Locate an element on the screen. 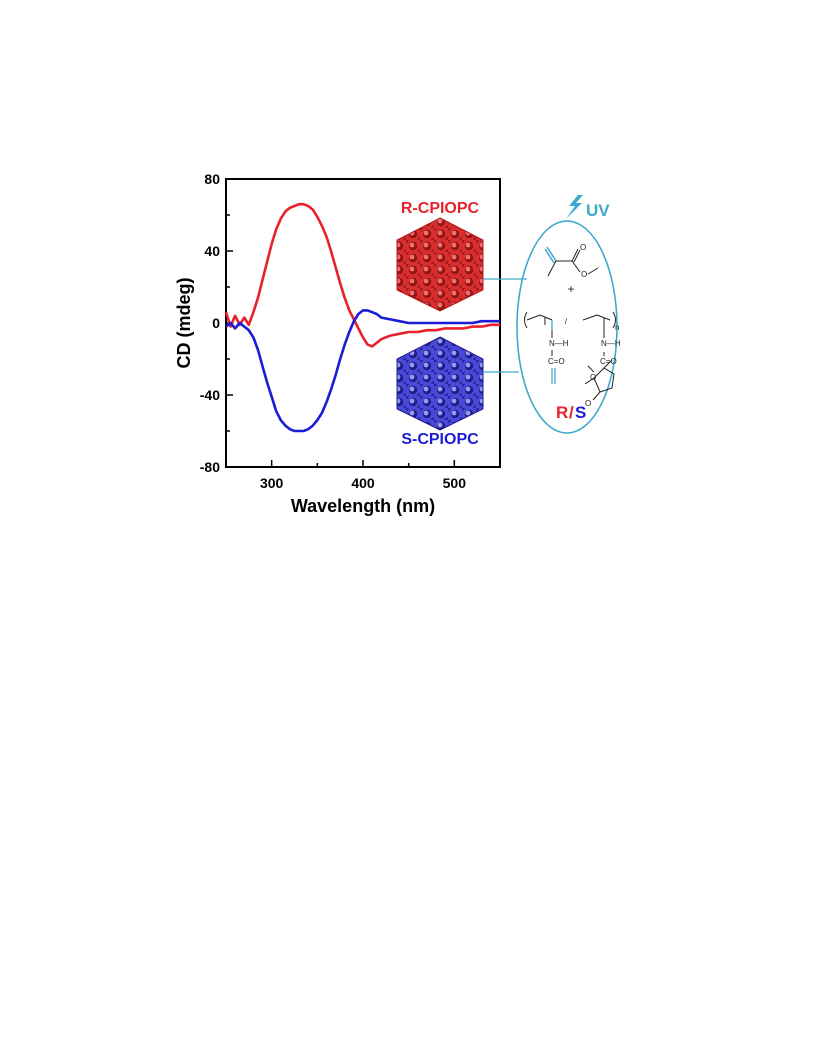  lightning-icon is located at coordinates (574, 207).